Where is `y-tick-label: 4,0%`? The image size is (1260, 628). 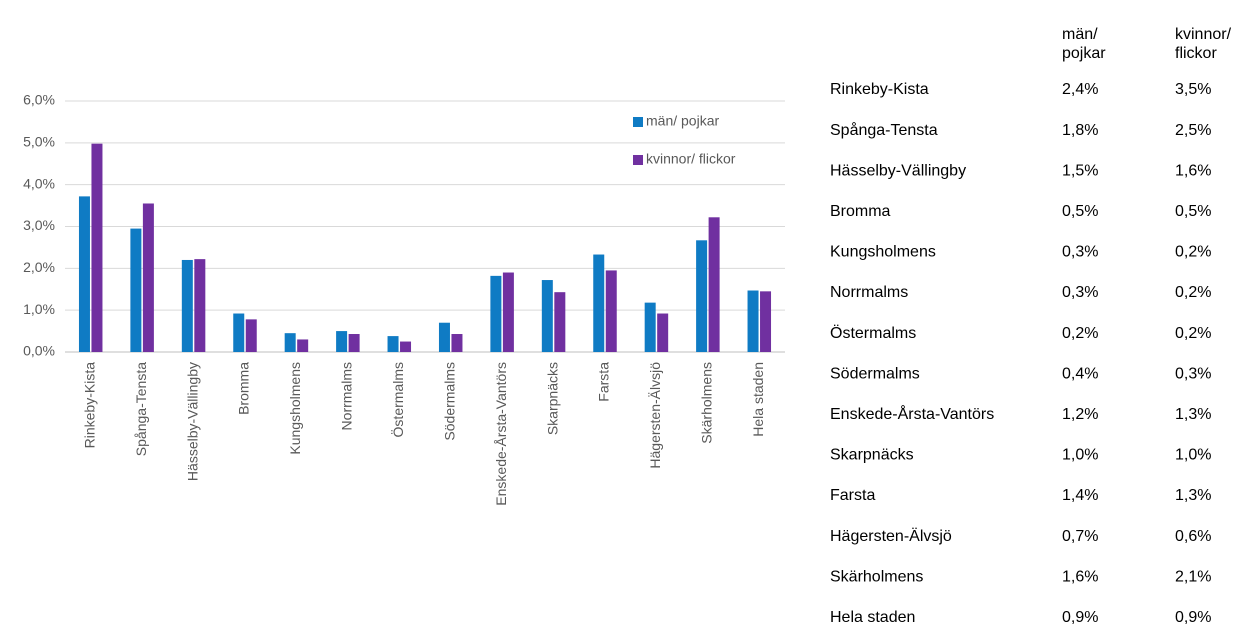 y-tick-label: 4,0% is located at coordinates (39, 183).